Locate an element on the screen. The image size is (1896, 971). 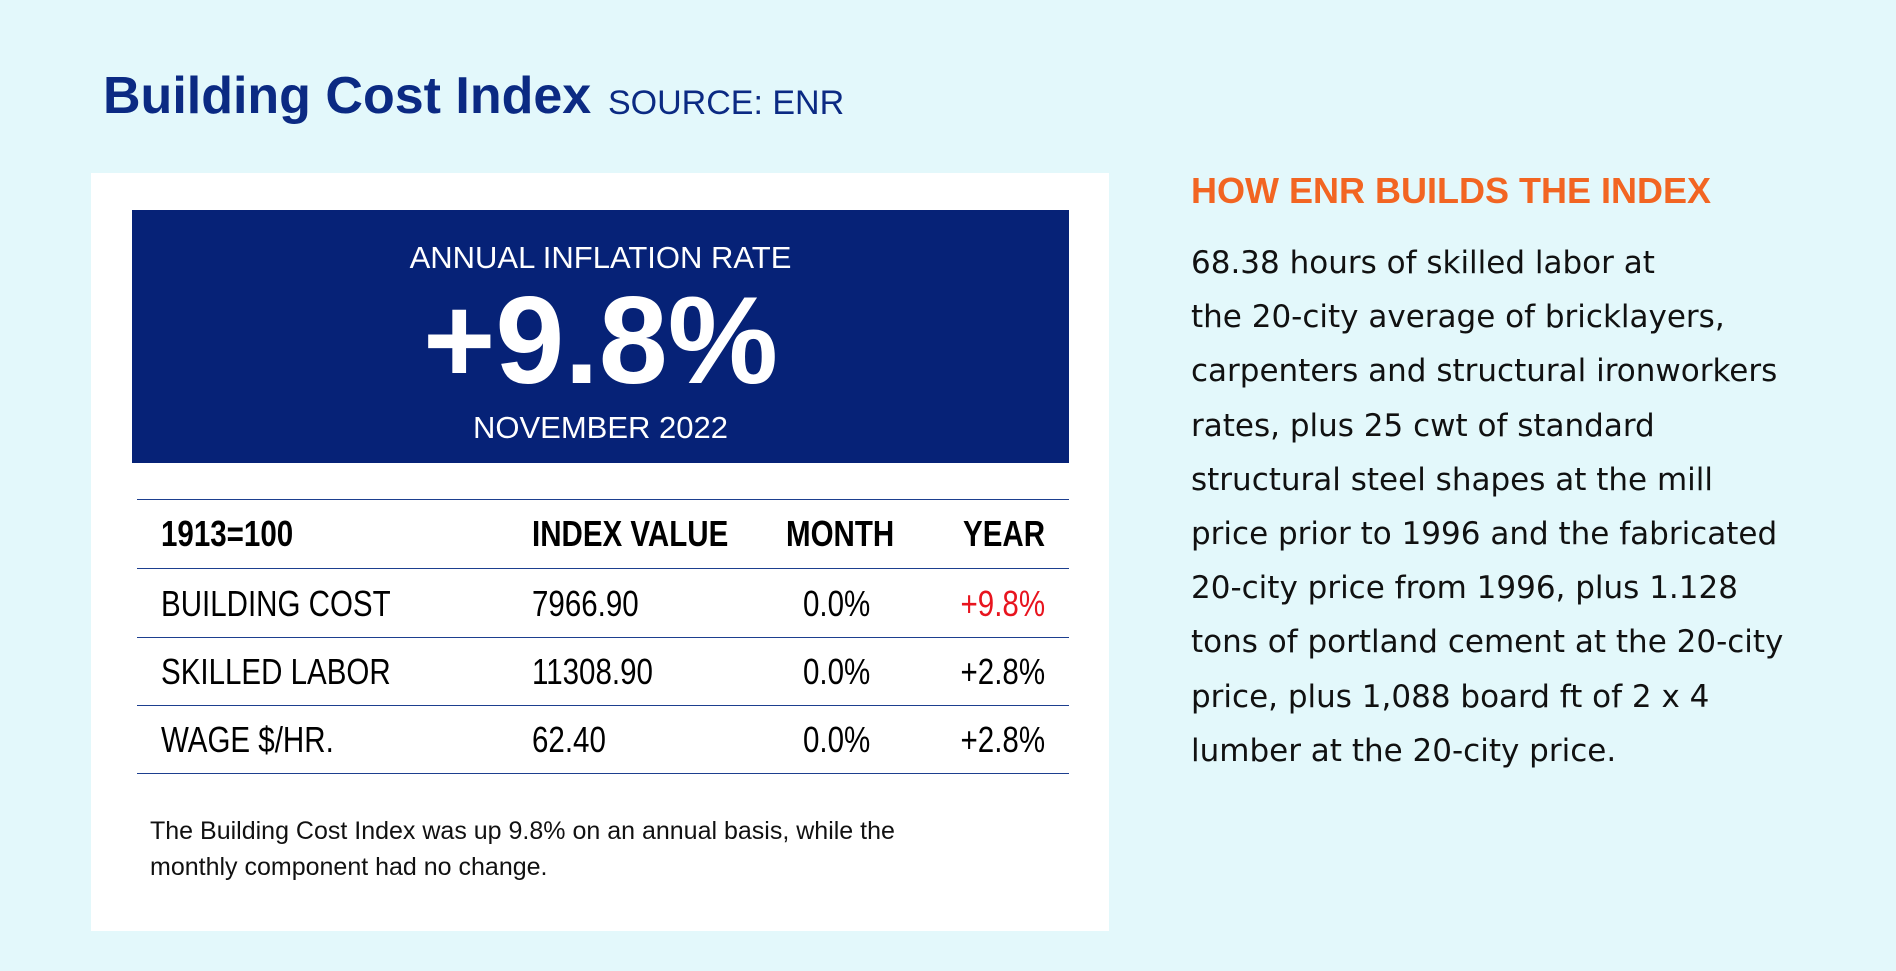
sidebar-line: tons of portland cement at the 20-city is located at coordinates (1487, 642).